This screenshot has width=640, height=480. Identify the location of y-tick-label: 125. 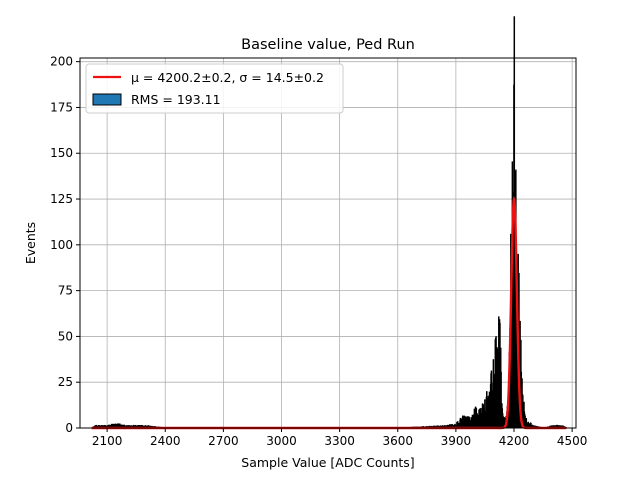
(61, 199).